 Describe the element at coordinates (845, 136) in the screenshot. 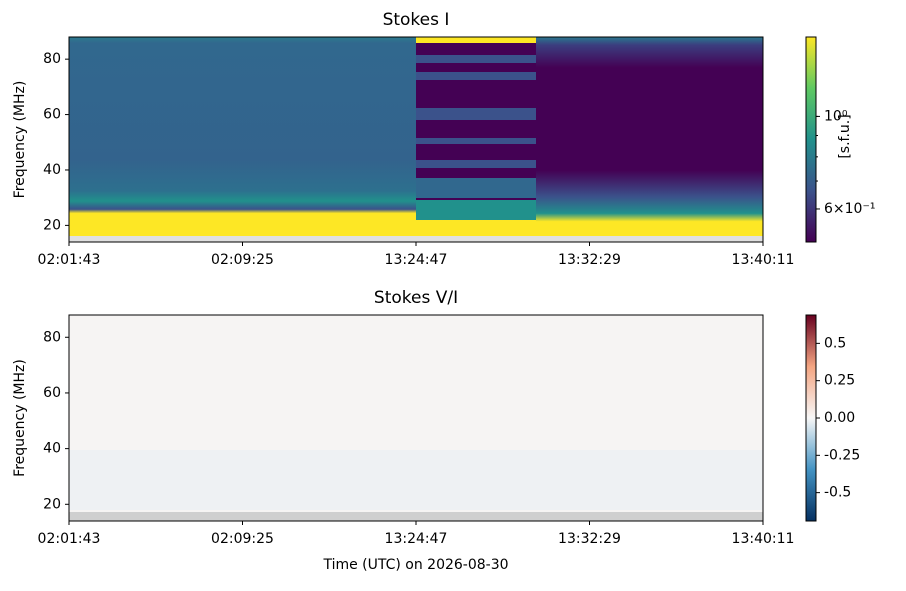

I see `colorbar-label: [s.f.u.]` at that location.